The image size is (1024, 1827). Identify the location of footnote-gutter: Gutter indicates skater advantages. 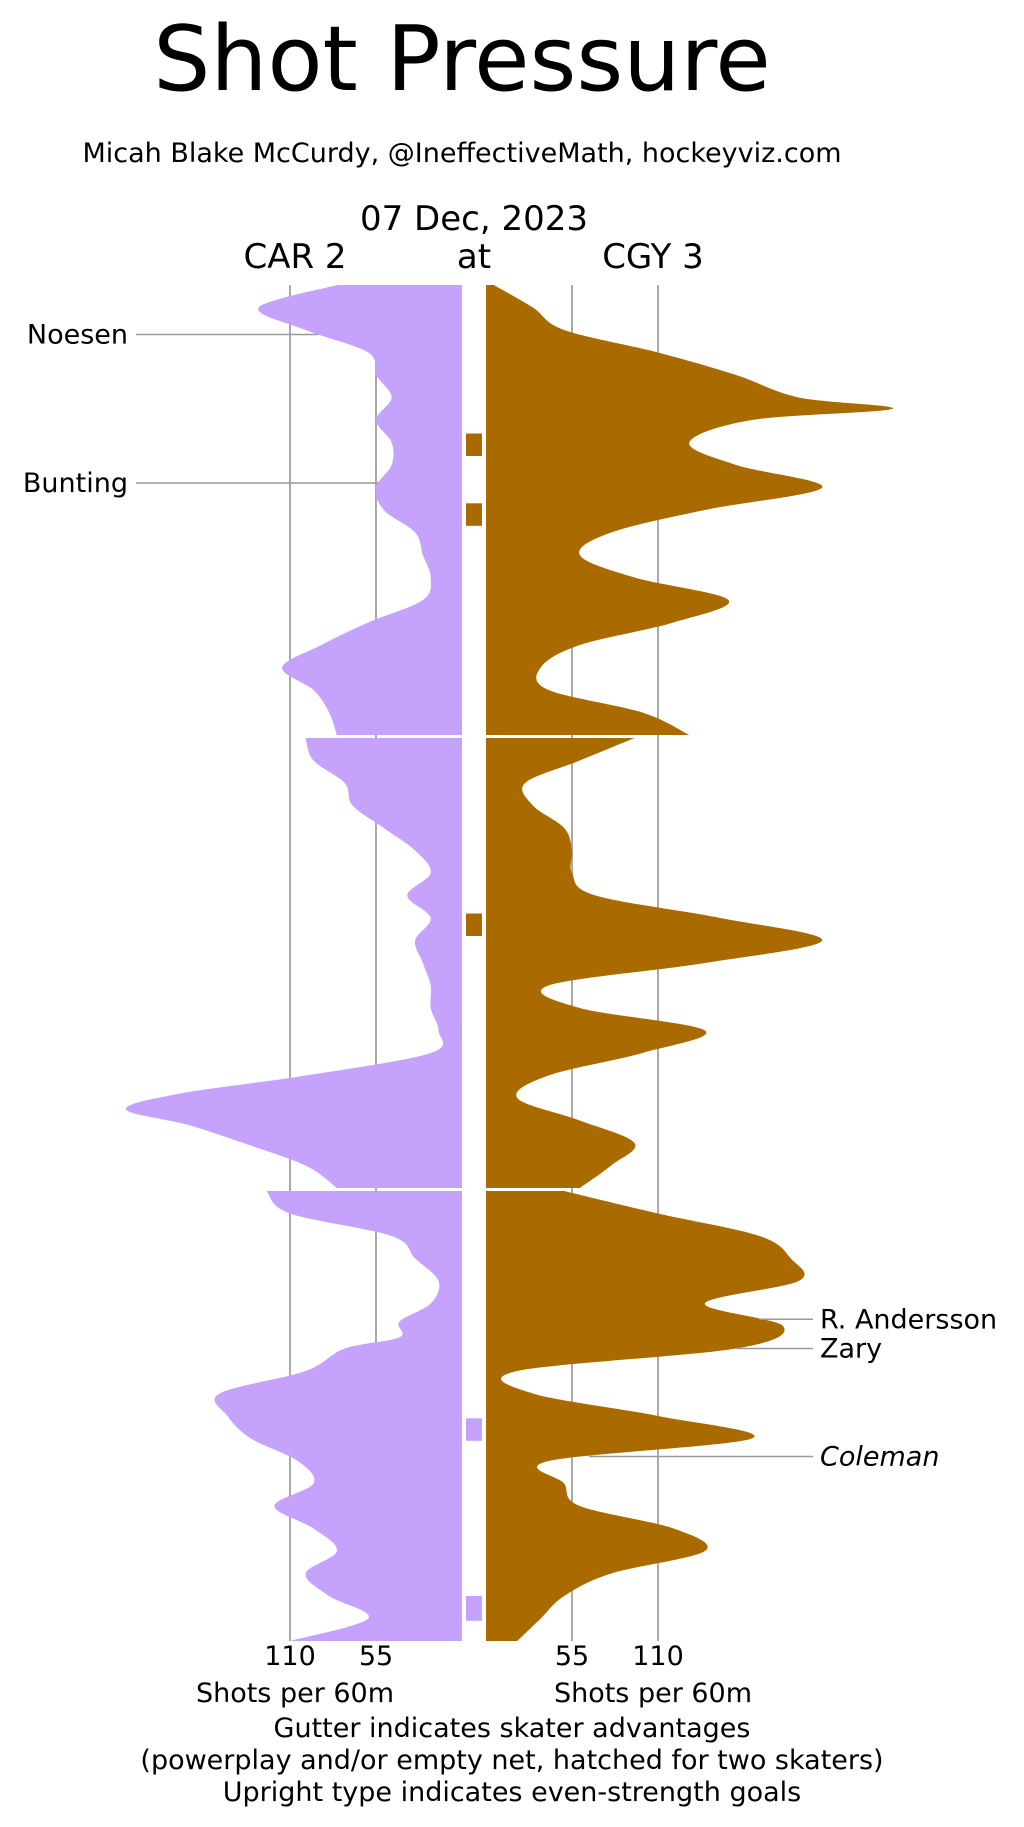
(512, 1728).